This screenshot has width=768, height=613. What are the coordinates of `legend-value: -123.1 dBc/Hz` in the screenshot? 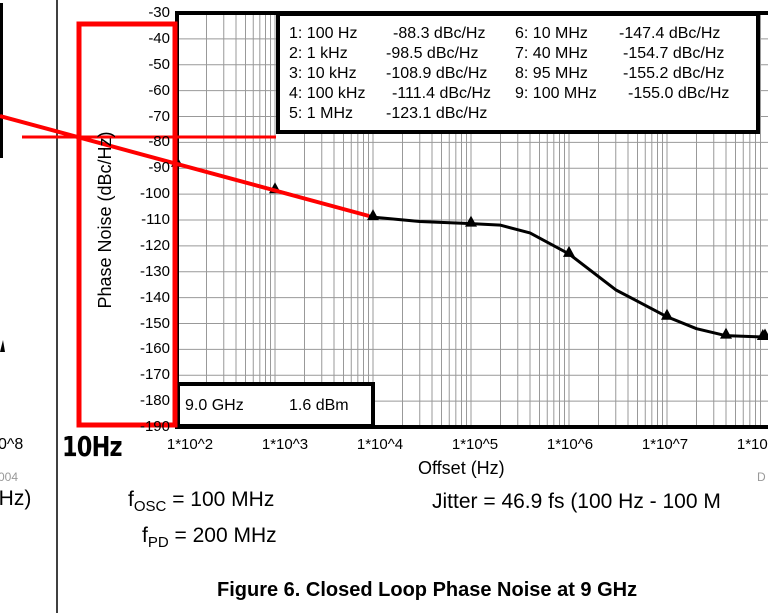 It's located at (437, 113).